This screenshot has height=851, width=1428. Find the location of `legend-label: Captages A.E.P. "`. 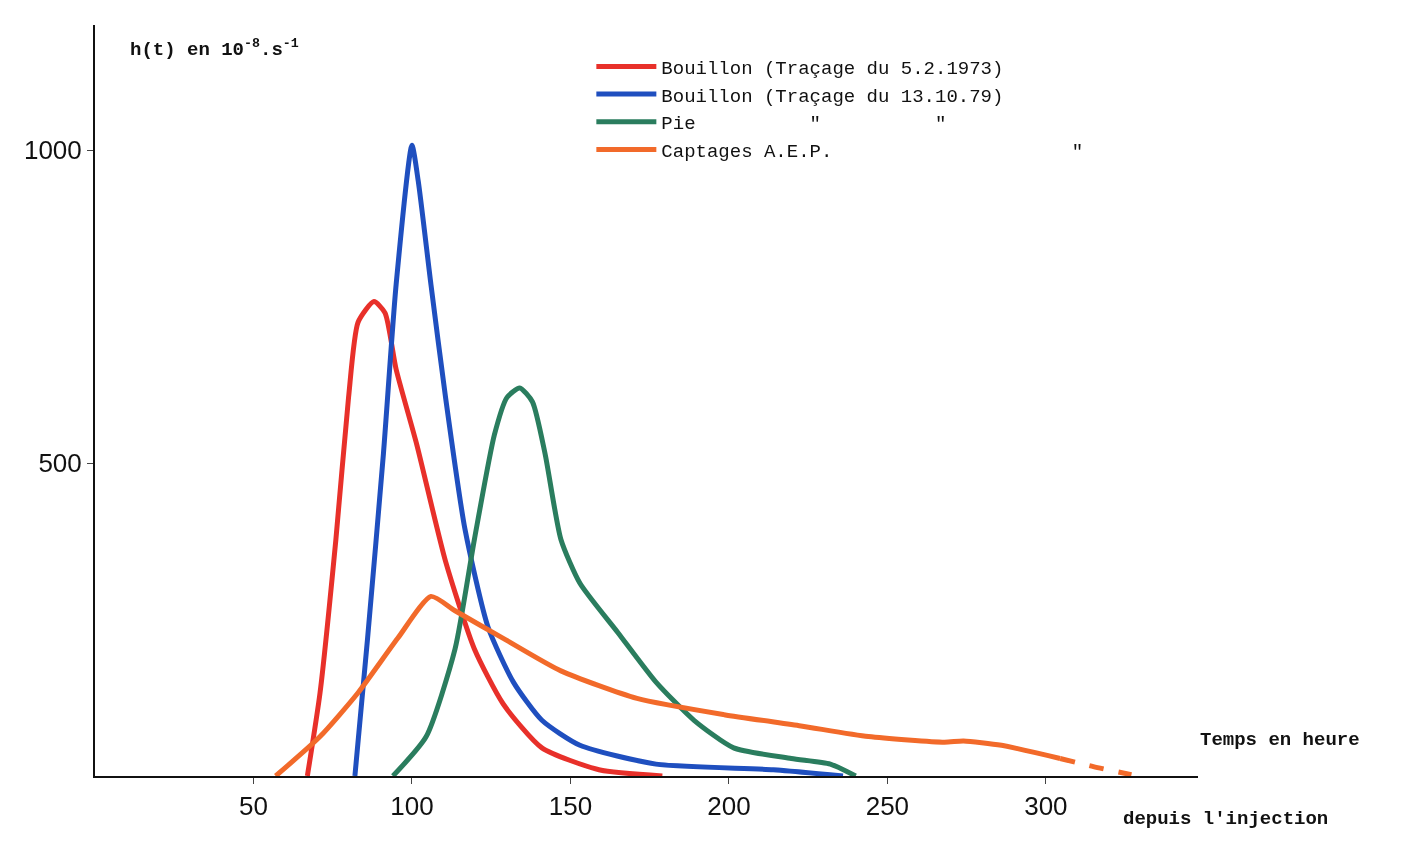

legend-label: Captages A.E.P. " is located at coordinates (872, 151).